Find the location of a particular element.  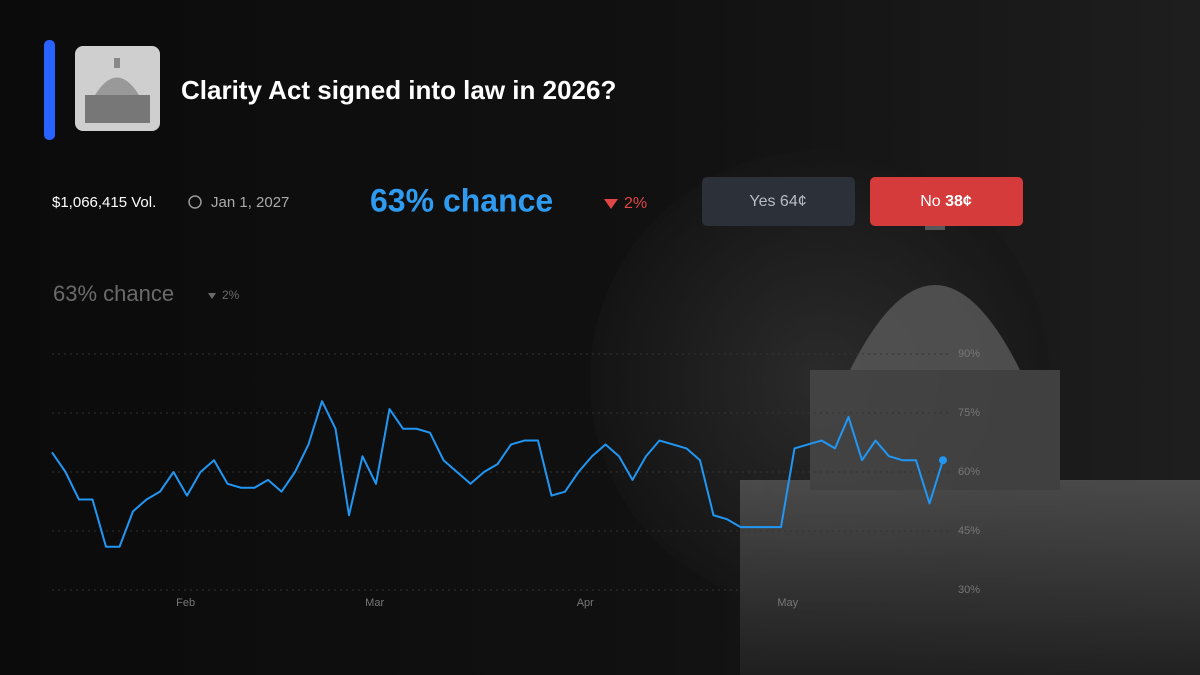

no-label: No 38¢ is located at coordinates (946, 201).